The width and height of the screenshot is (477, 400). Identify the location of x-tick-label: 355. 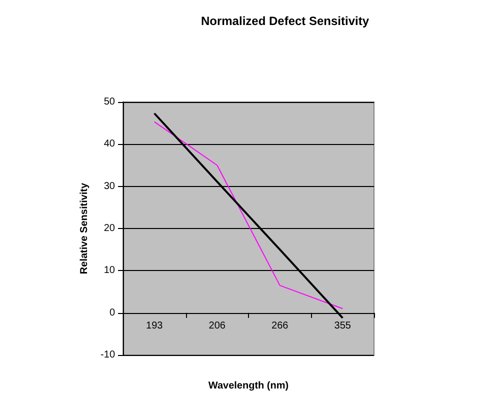
(343, 326).